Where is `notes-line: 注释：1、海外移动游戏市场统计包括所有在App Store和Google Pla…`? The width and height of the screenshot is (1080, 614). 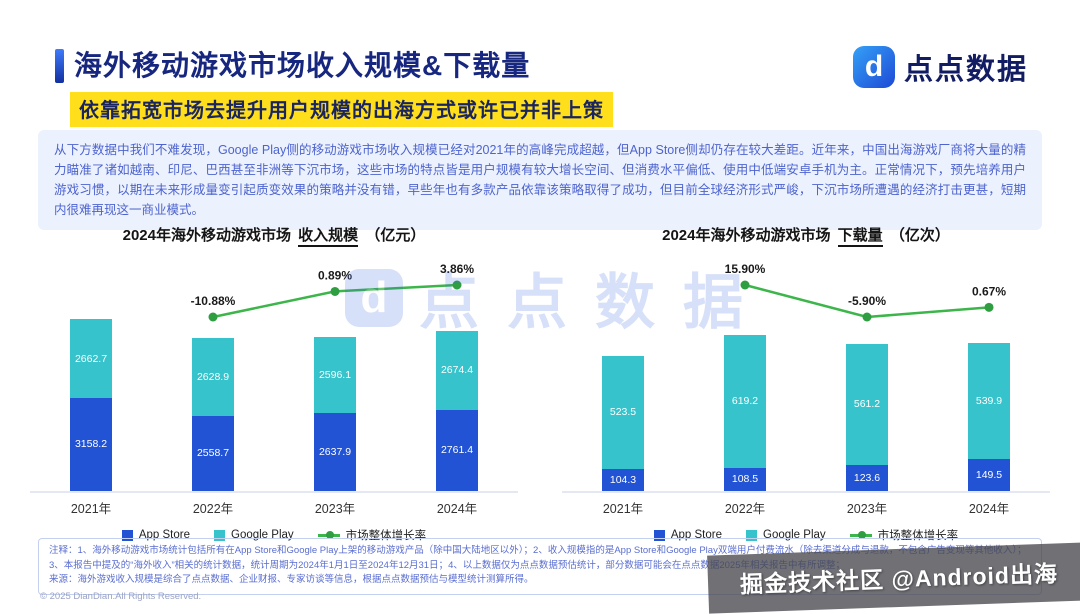 notes-line: 注释：1、海外移动游戏市场统计包括所有在App Store和Google Pla… is located at coordinates (538, 558).